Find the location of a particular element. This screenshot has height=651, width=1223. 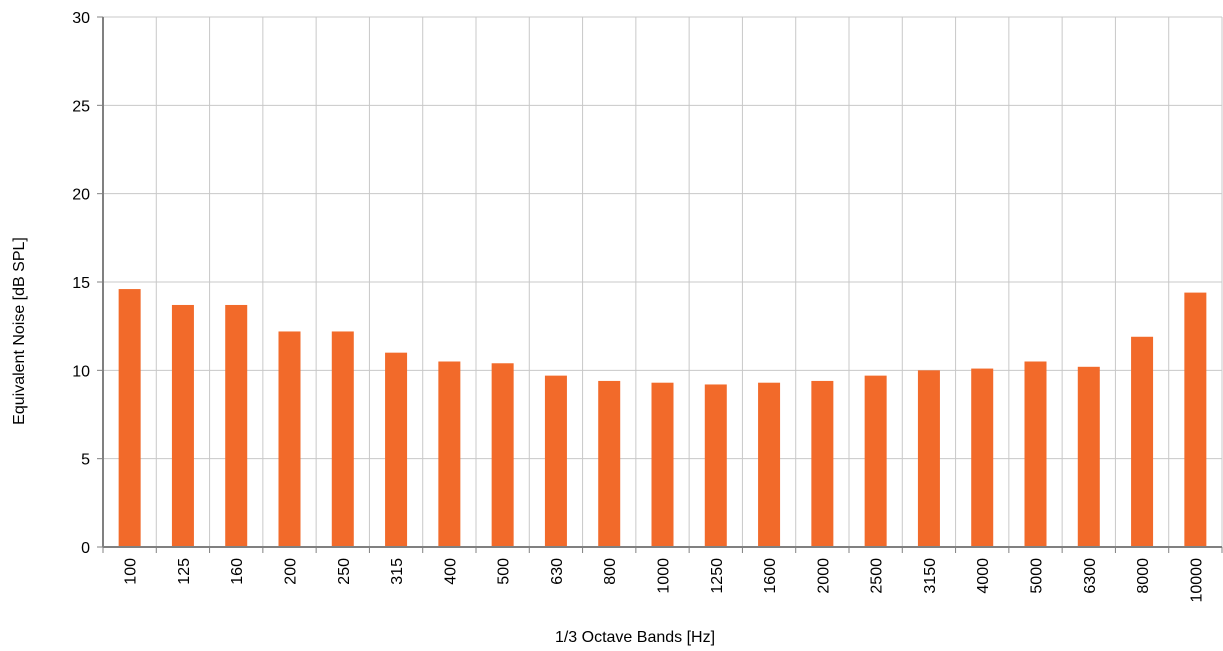

x-tick-label: 4000 is located at coordinates (983, 576).